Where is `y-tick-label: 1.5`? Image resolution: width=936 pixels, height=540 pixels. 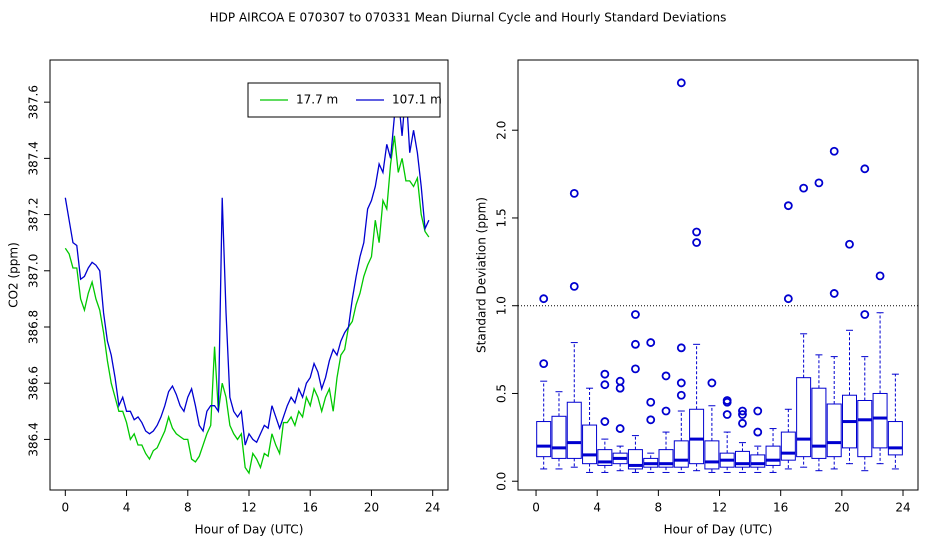 y-tick-label: 1.5 is located at coordinates (502, 217).